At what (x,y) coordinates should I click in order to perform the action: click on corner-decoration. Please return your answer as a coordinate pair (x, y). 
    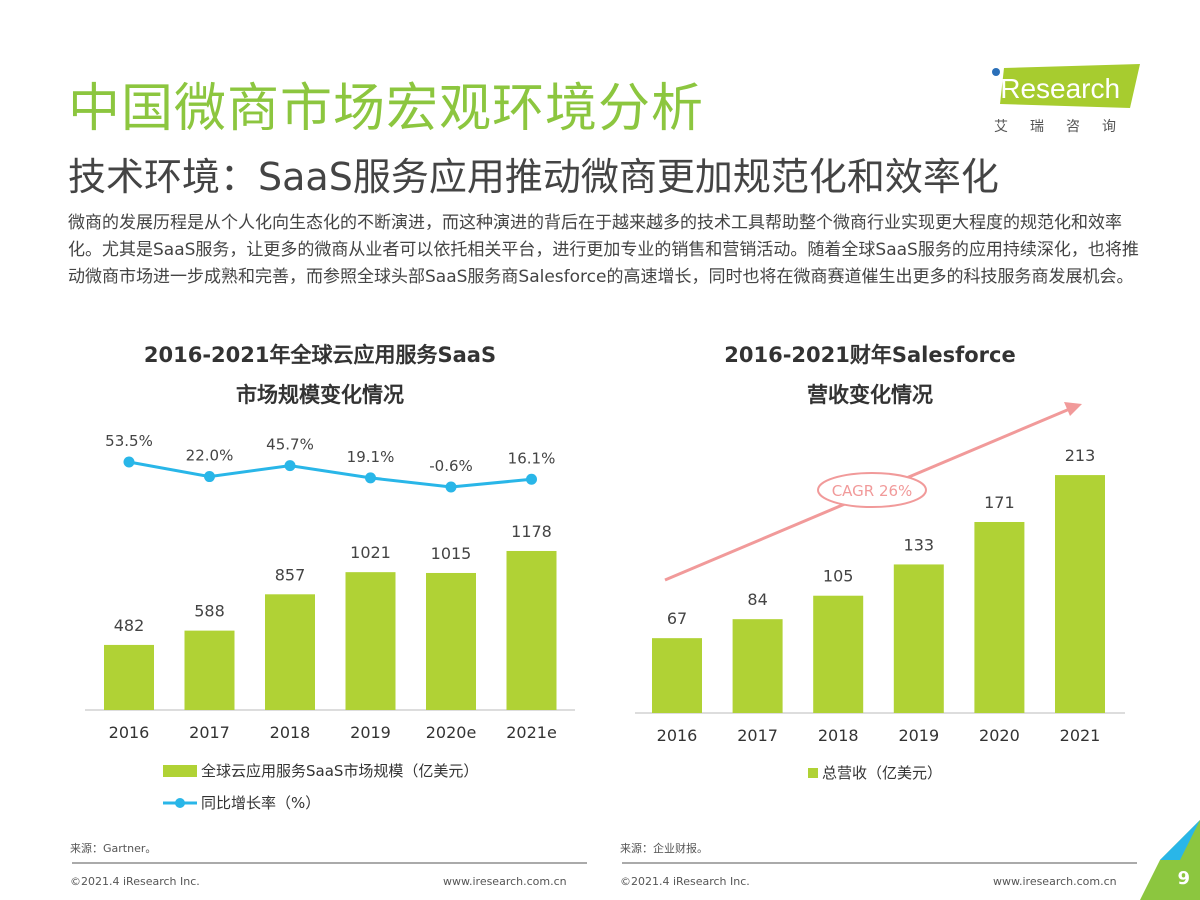
    Looking at the image, I should click on (1170, 860).